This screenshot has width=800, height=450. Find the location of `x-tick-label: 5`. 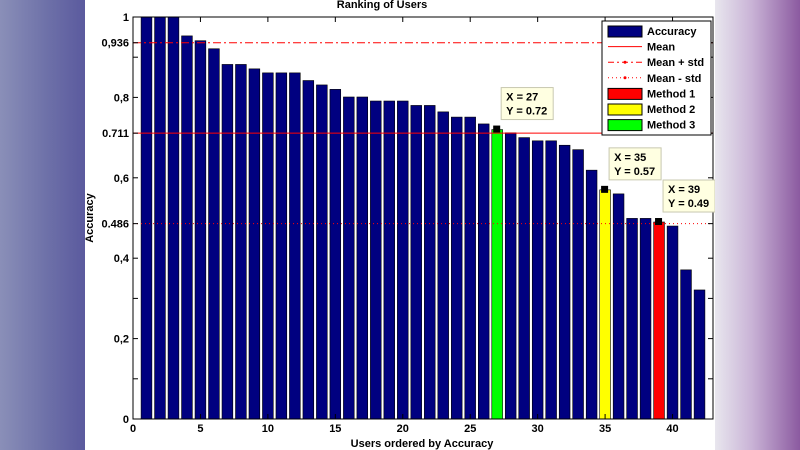

x-tick-label: 5 is located at coordinates (200, 429).